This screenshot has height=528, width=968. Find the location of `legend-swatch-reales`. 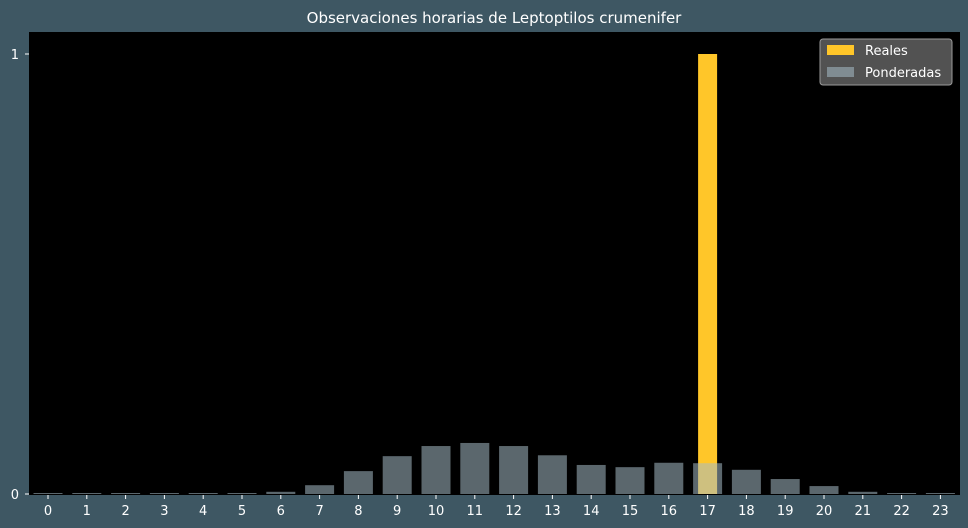

legend-swatch-reales is located at coordinates (840, 50).